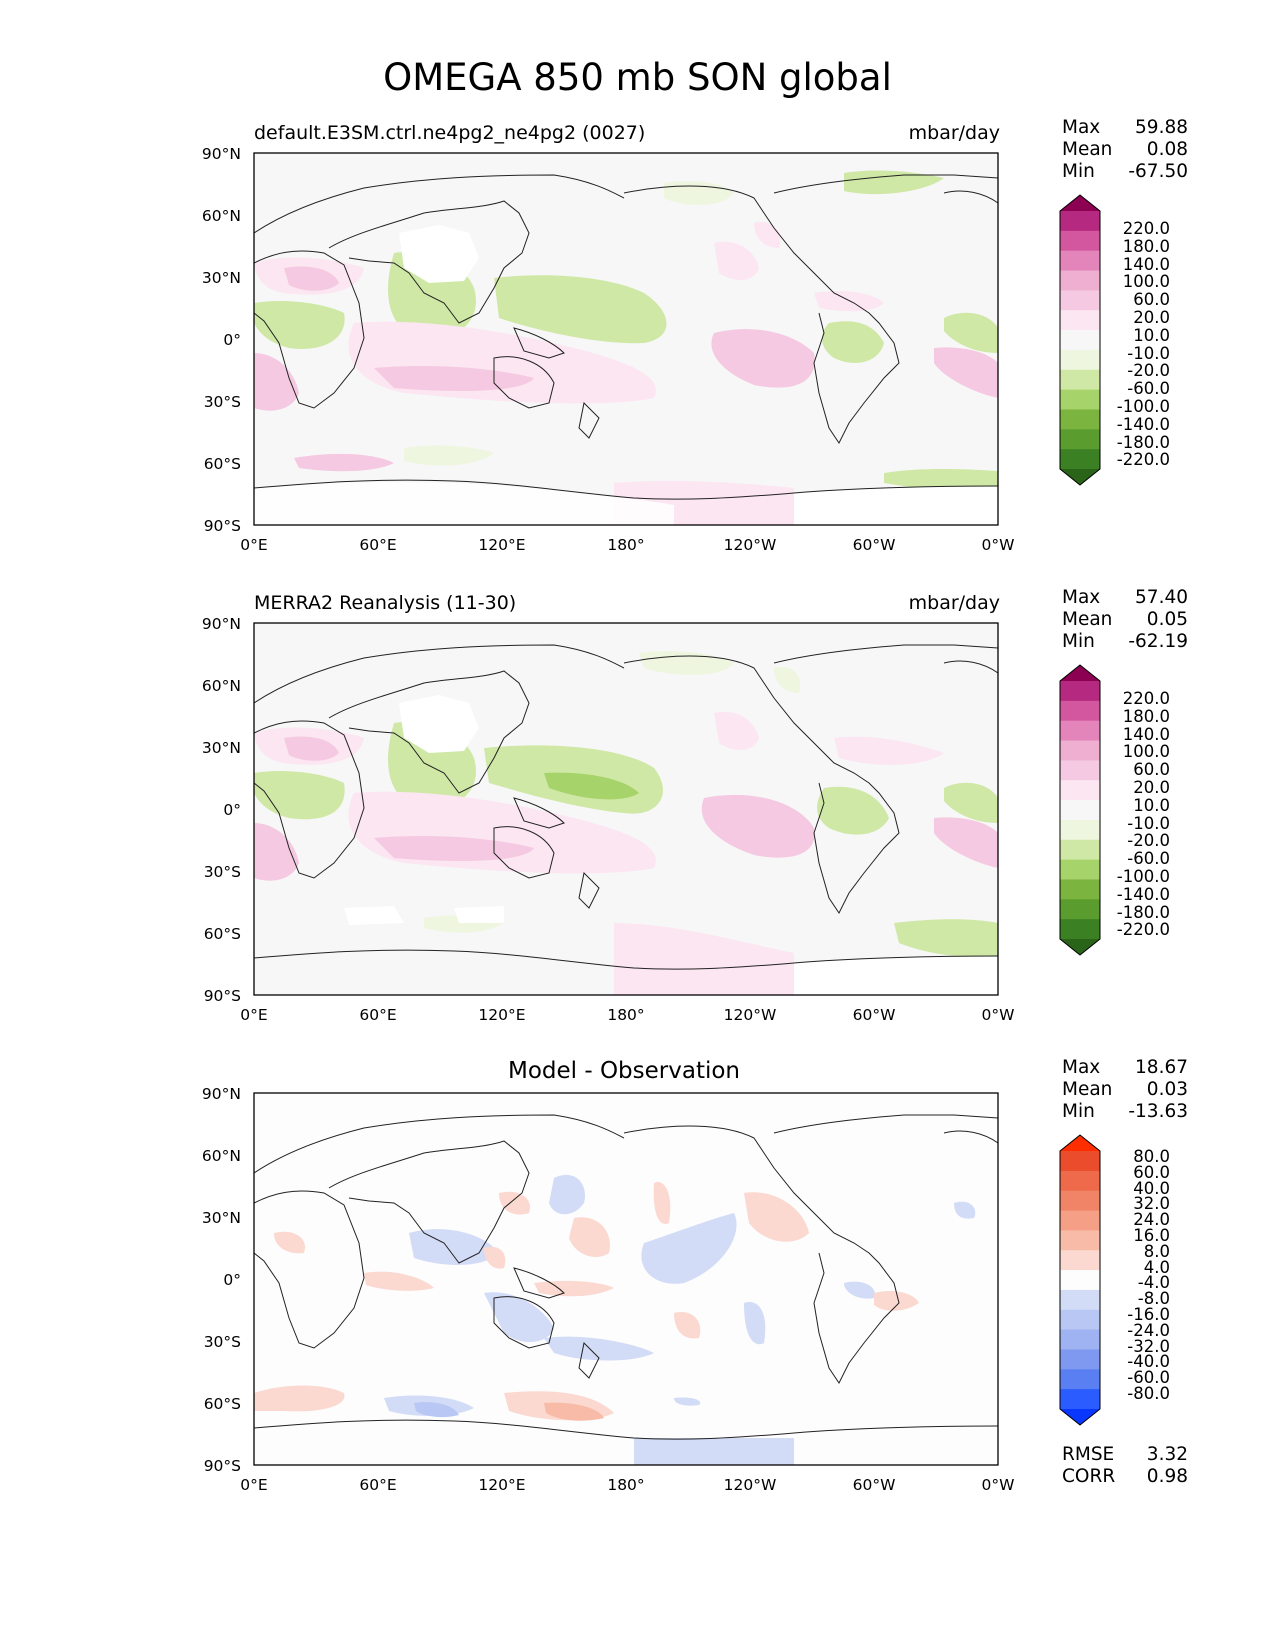 Image resolution: width=1275 pixels, height=1650 pixels. What do you see at coordinates (221, 1094) in the screenshot?
I see `ytick: 90°N` at bounding box center [221, 1094].